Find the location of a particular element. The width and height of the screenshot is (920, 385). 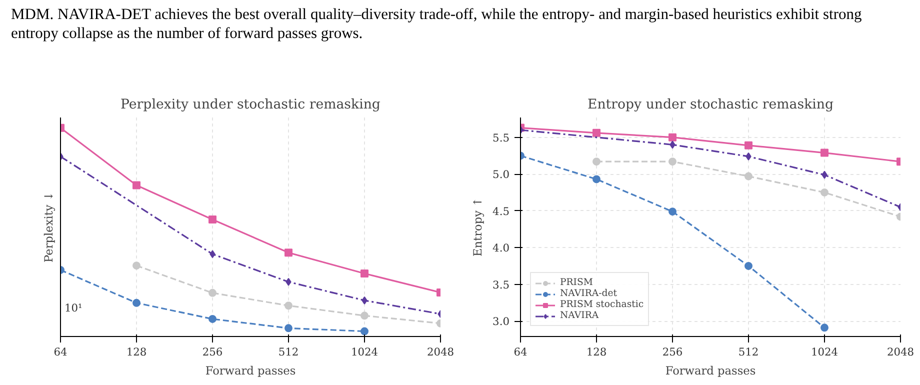

y-tick-label: 4.0 is located at coordinates (501, 248).